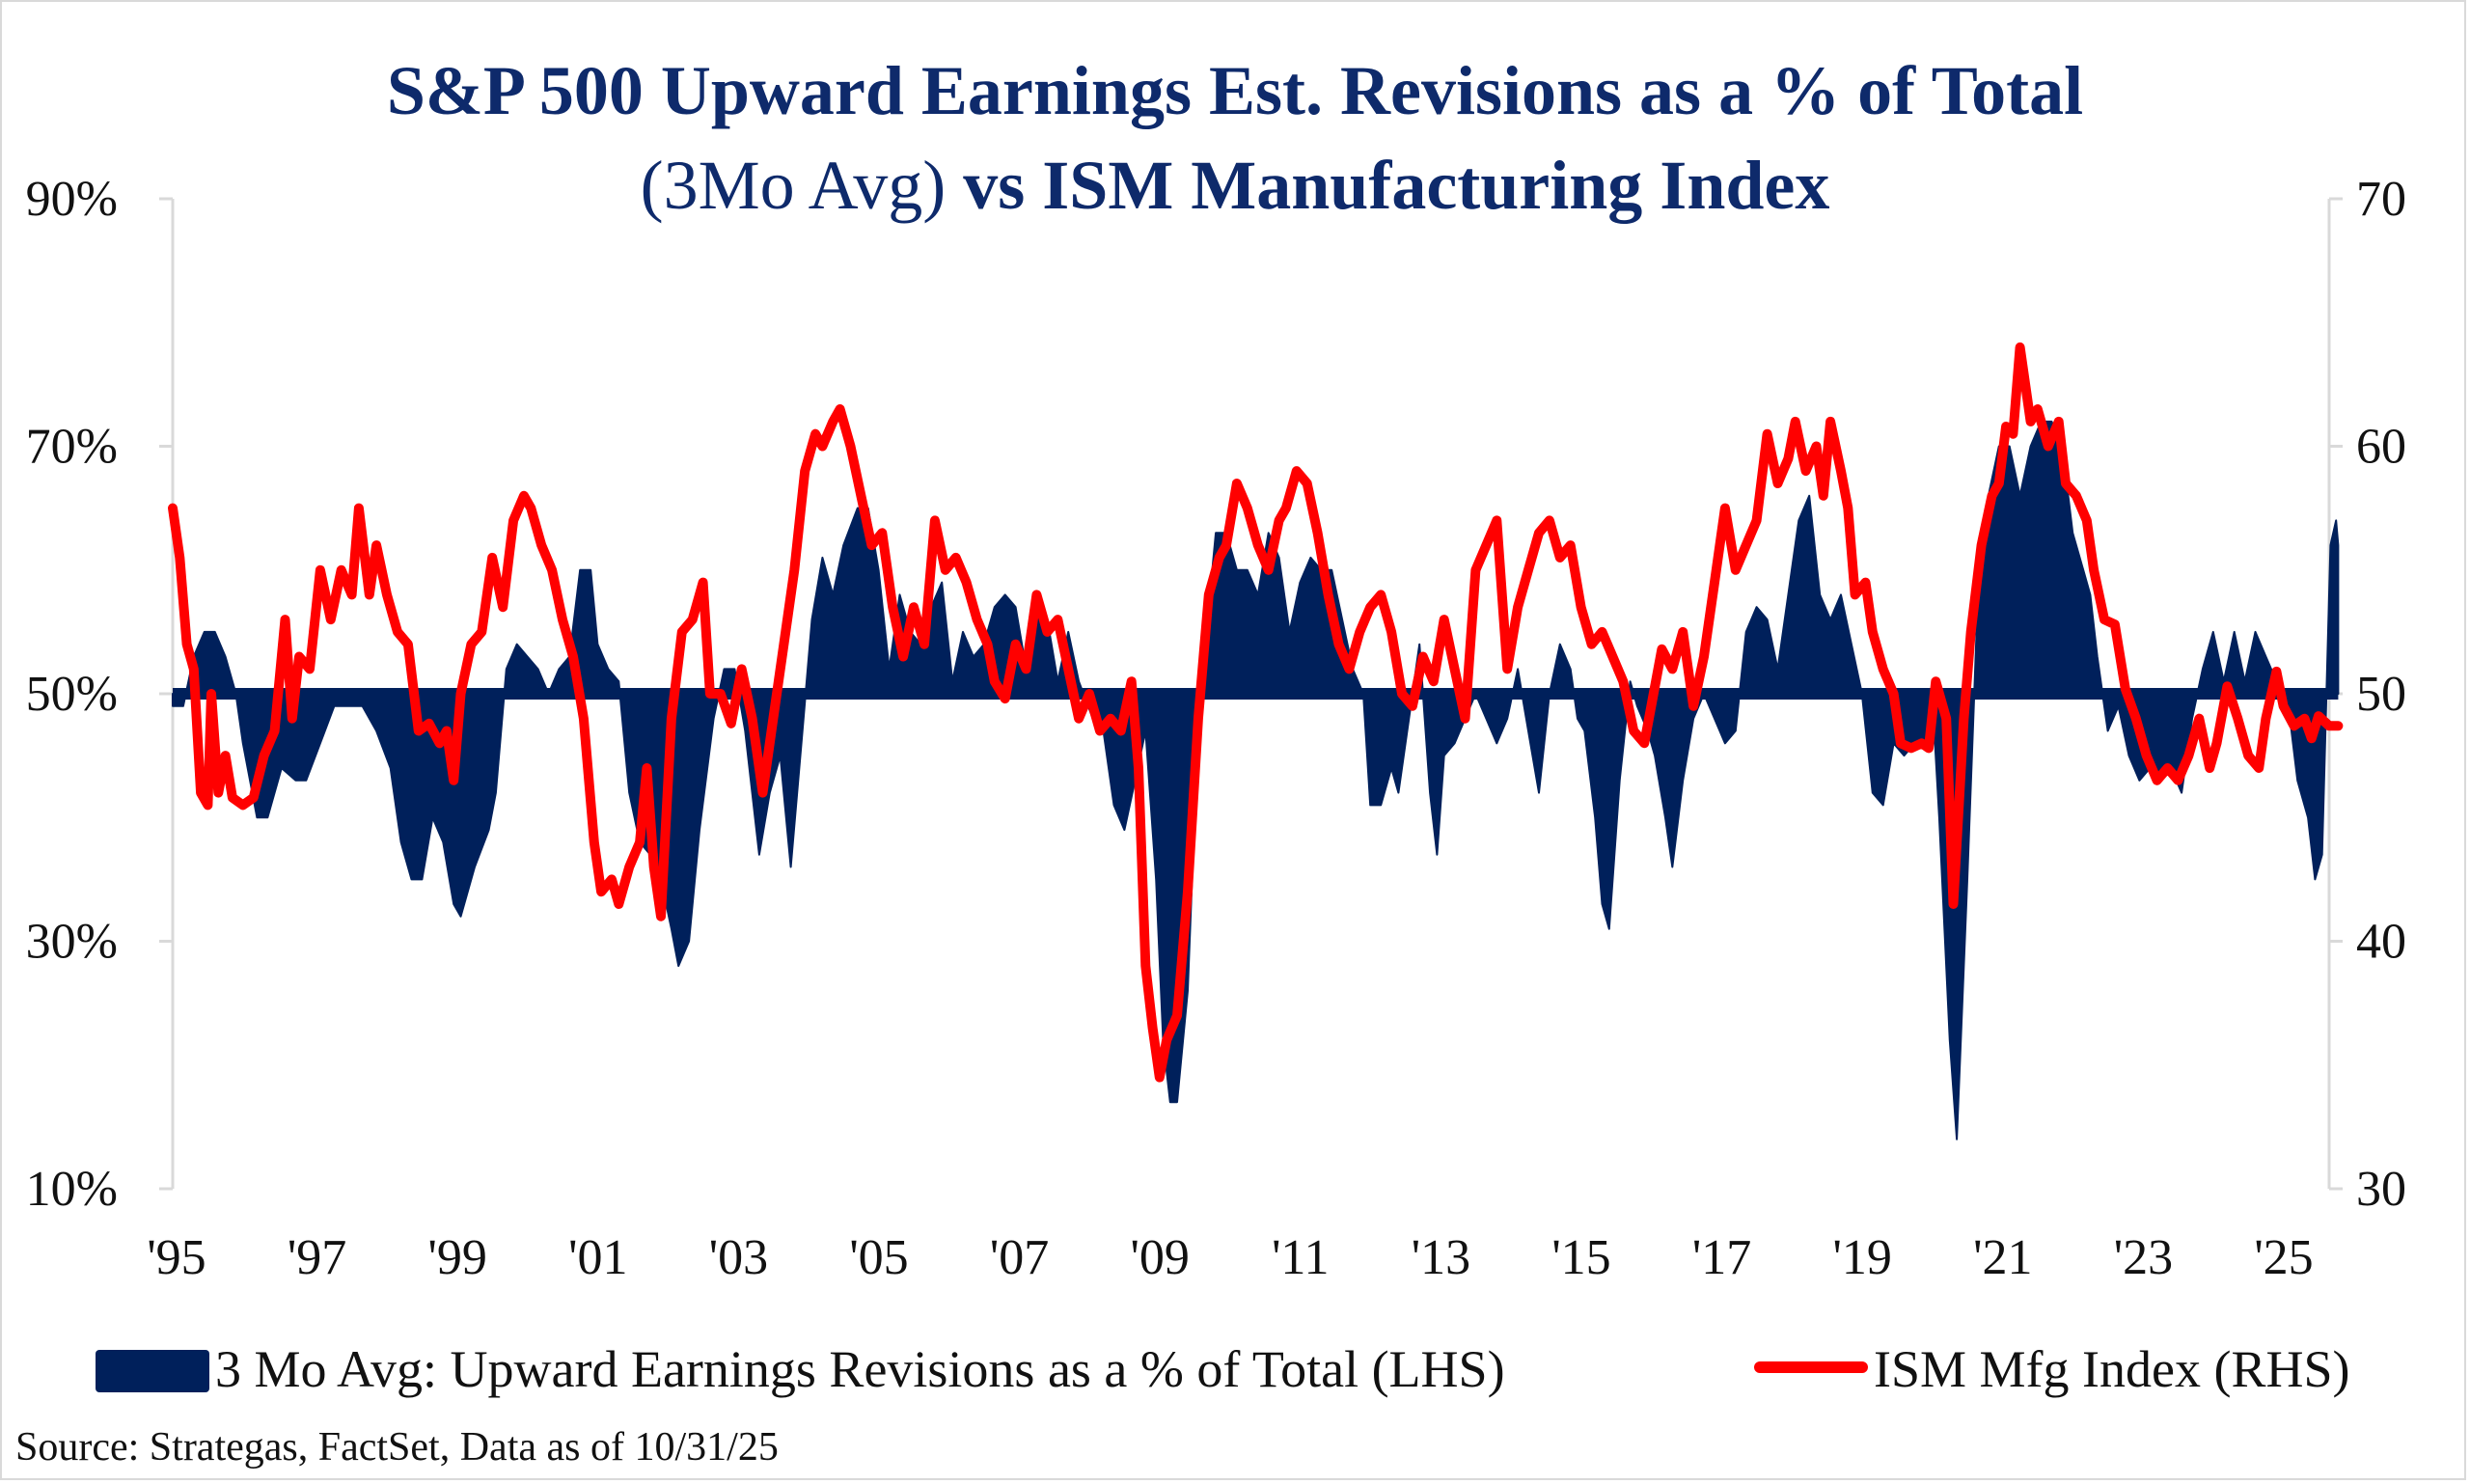 The height and width of the screenshot is (1484, 2470). What do you see at coordinates (1811, 1367) in the screenshot?
I see `legend-swatch-line` at bounding box center [1811, 1367].